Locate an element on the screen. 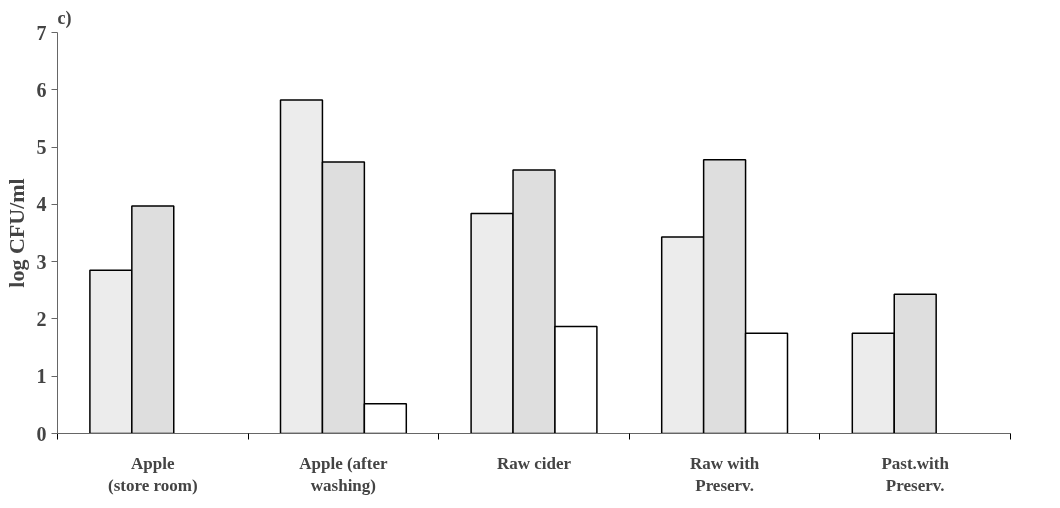 Image resolution: width=1060 pixels, height=508 pixels. x-tick-label: Apple (store room) is located at coordinates (153, 474).